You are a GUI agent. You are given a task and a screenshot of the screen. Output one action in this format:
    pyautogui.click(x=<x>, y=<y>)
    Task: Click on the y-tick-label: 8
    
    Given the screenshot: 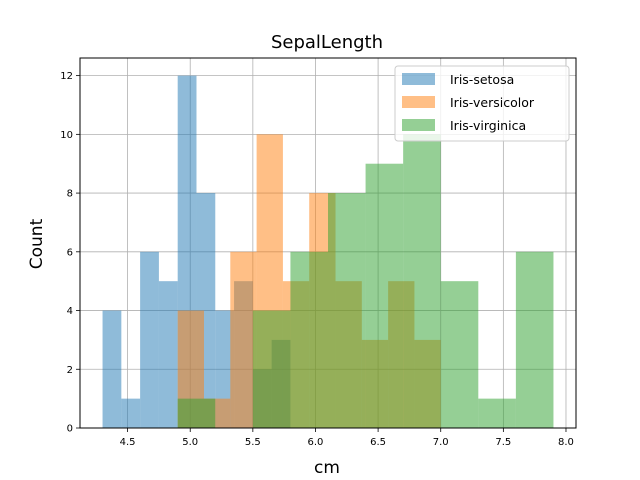 What is the action you would take?
    pyautogui.click(x=70, y=194)
    